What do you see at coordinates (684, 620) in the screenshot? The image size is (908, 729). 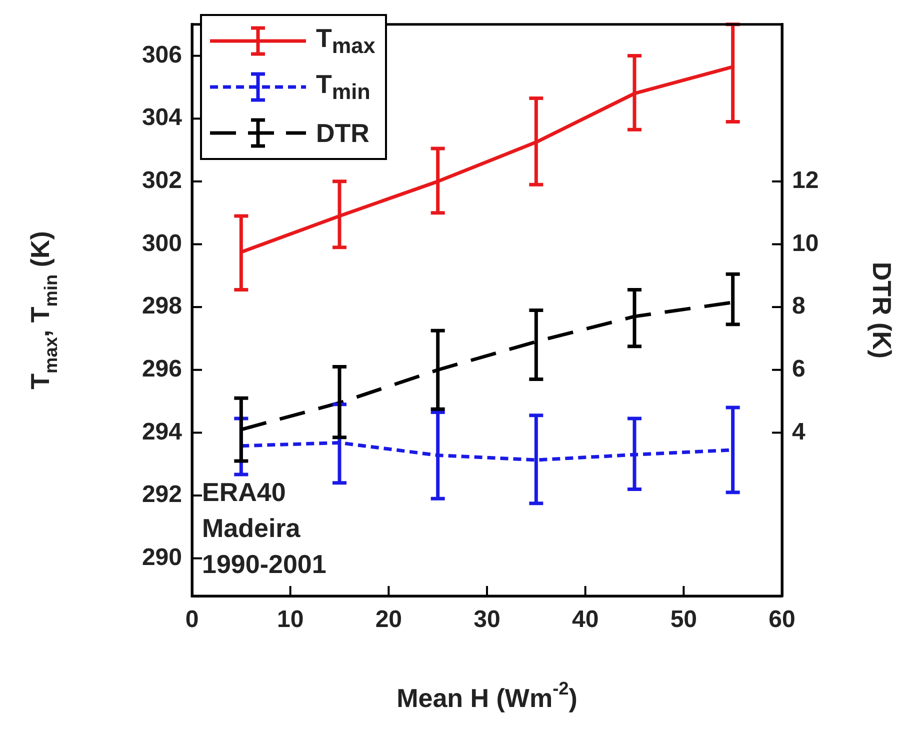 I see `x-tick-label: 50` at bounding box center [684, 620].